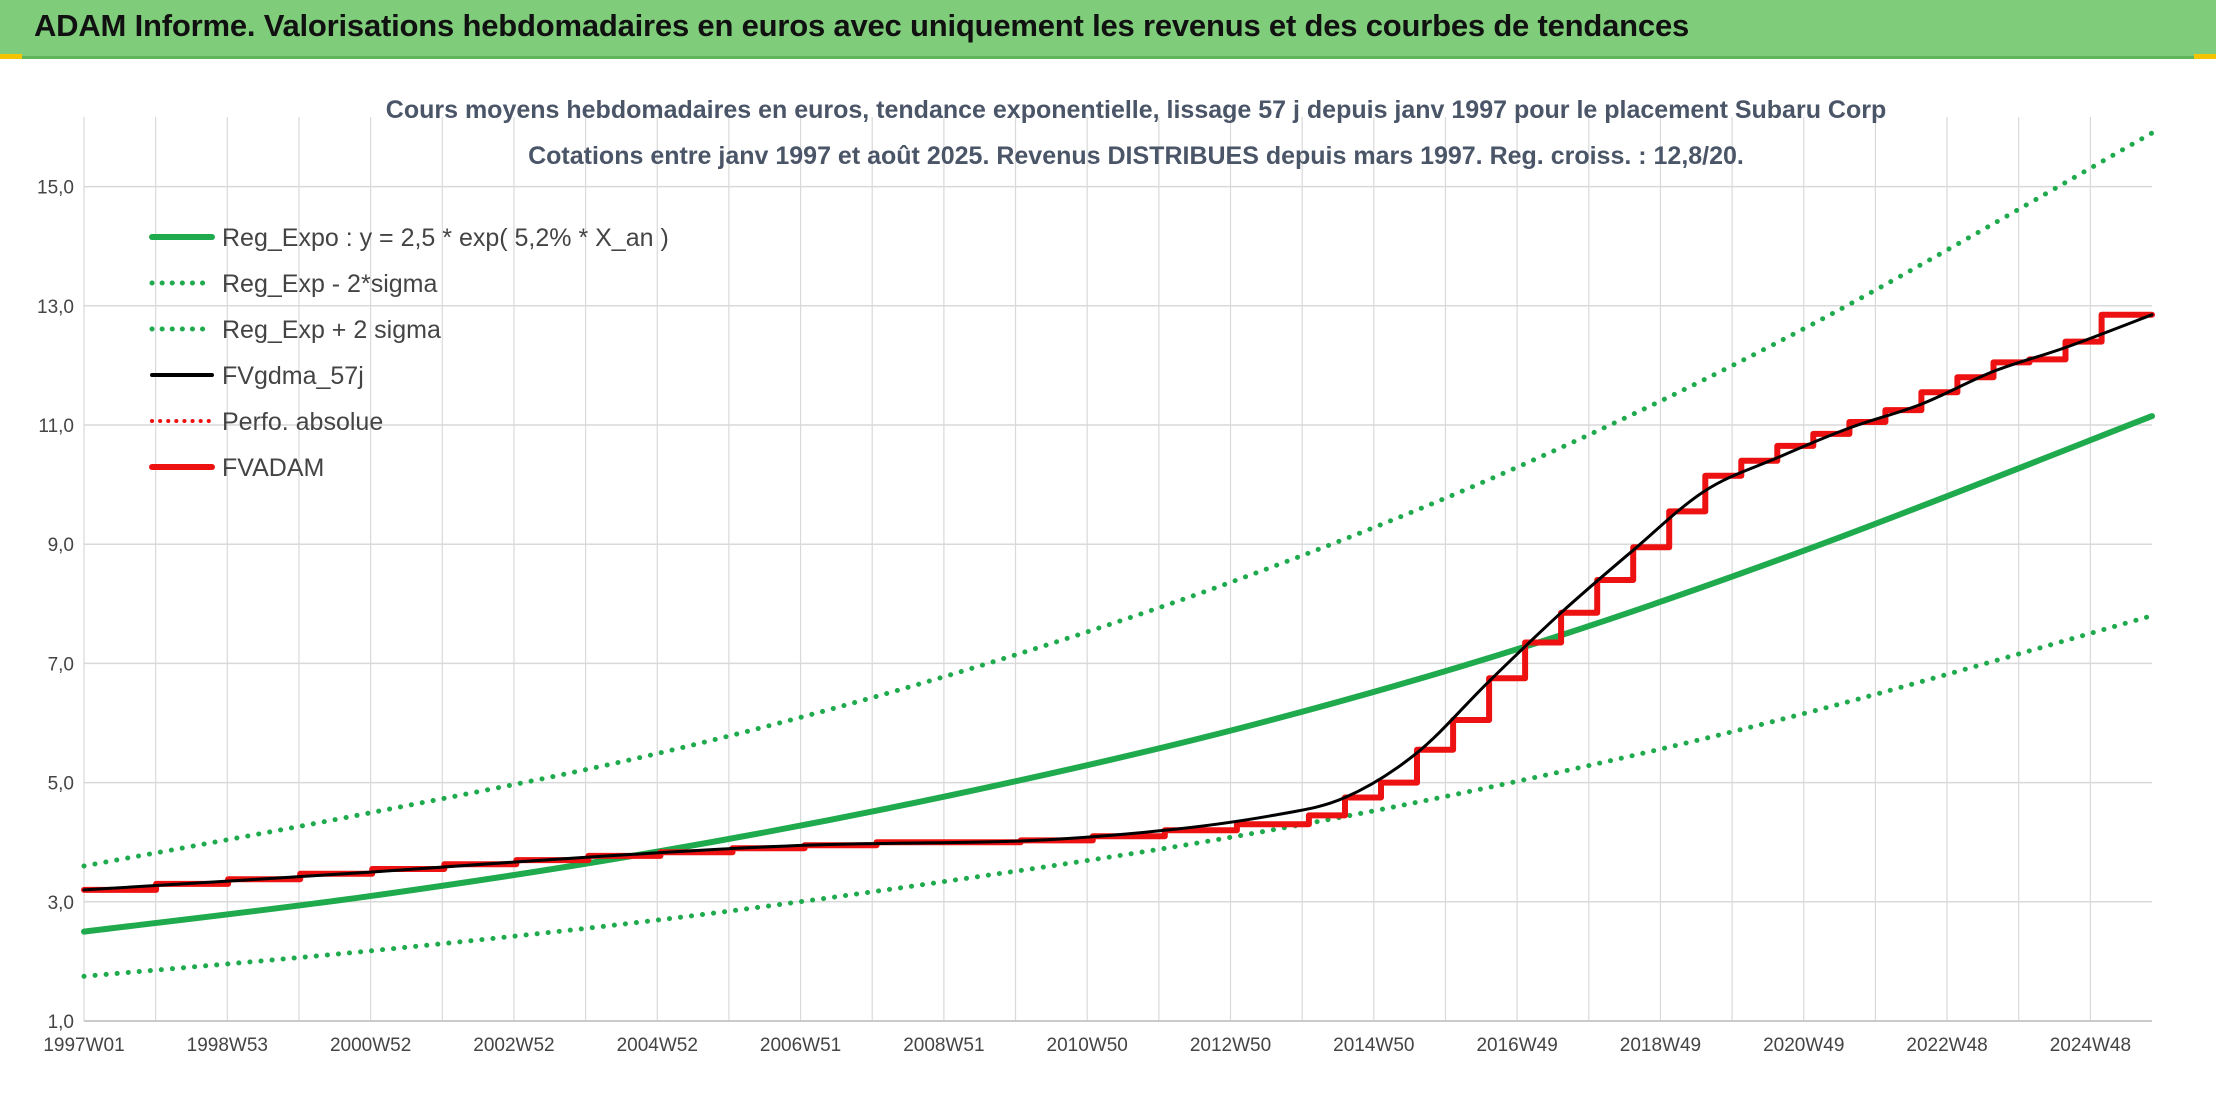 The width and height of the screenshot is (2216, 1106). Describe the element at coordinates (55, 605) in the screenshot. I see `y-axis-ticks: 1,0 3,0 5,0 7,0 9,0 11,0 13,0 15,0` at that location.